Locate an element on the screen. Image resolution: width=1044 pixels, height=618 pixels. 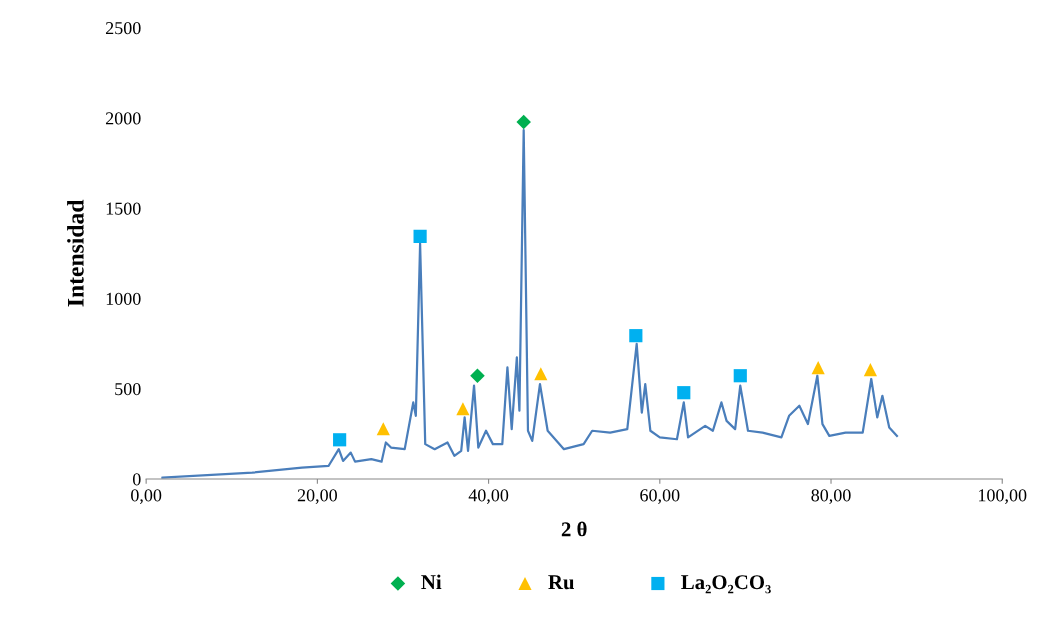
x-tick-label: 100,00 is located at coordinates (1003, 496).